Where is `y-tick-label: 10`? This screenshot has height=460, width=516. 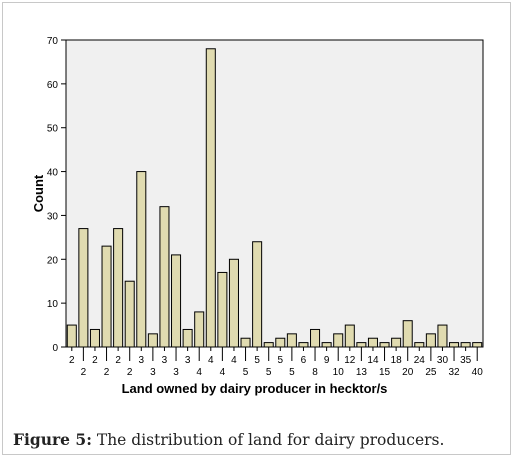 y-tick-label: 10 is located at coordinates (53, 304).